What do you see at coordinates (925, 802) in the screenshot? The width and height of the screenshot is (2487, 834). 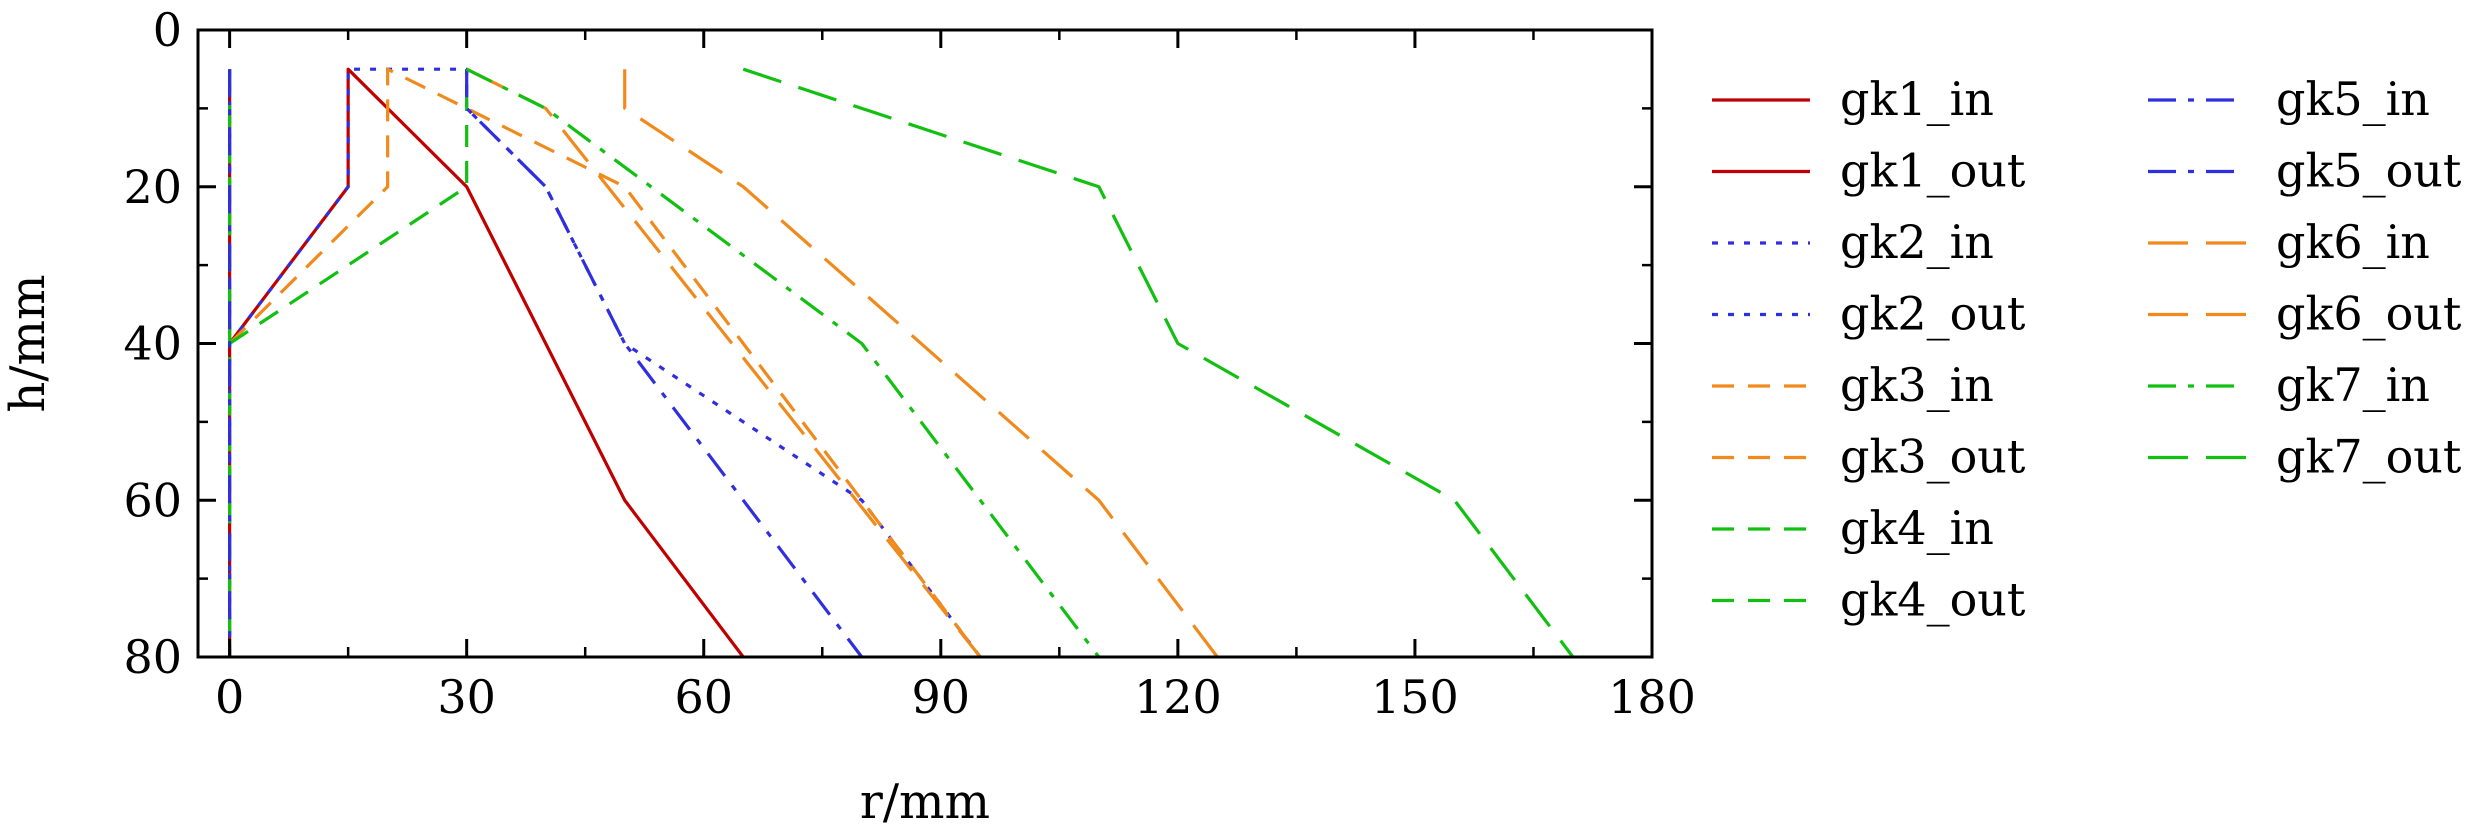 I see `x-axis-label: r/mm` at bounding box center [925, 802].